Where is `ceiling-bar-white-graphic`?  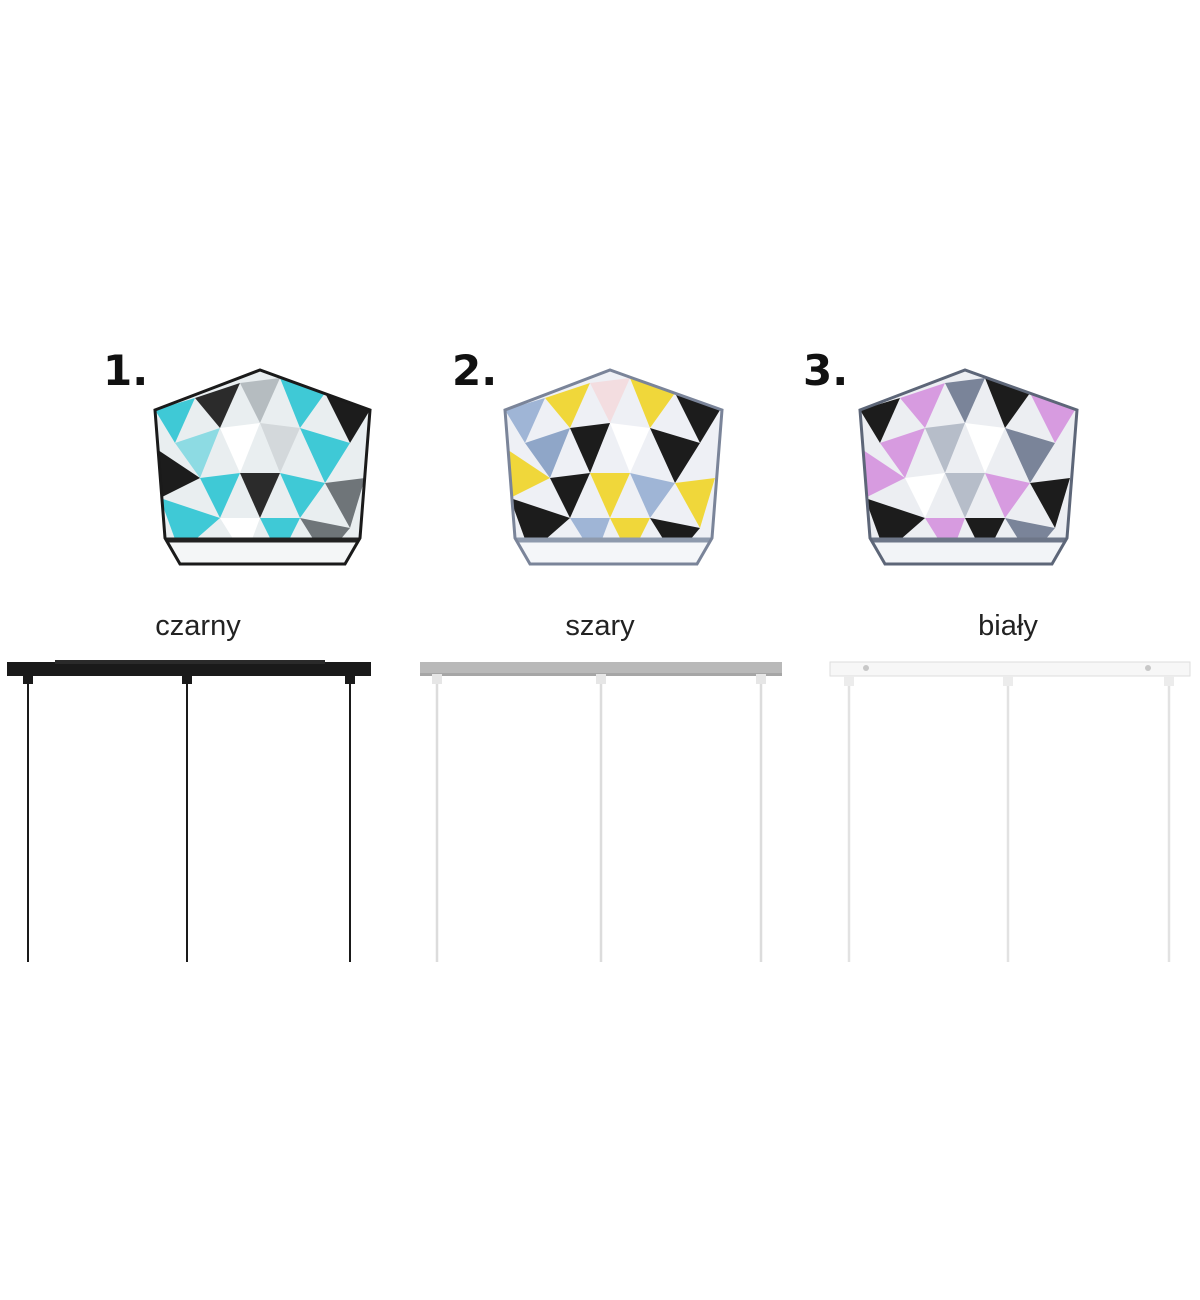 ceiling-bar-white-graphic is located at coordinates (1010, 811).